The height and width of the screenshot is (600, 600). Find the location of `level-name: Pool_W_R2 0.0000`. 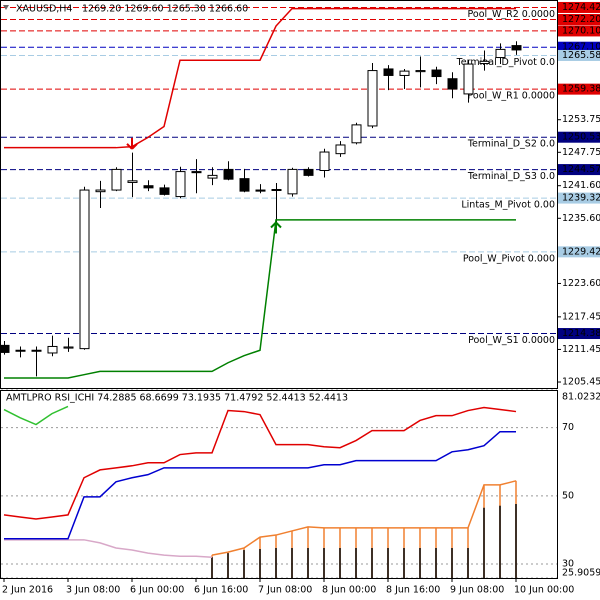

level-name: Pool_W_R2 0.0000 is located at coordinates (511, 14).